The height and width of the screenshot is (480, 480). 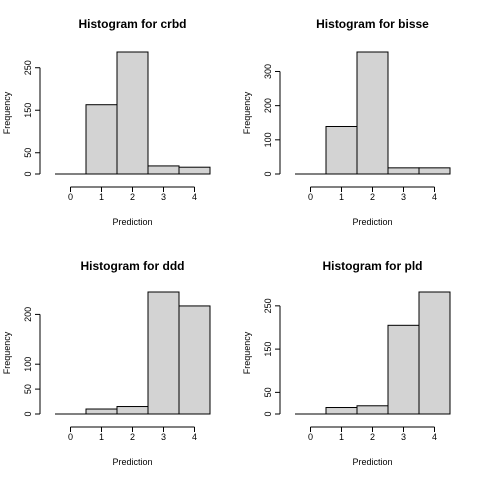 What do you see at coordinates (133, 266) in the screenshot?
I see `chart-title: Histogram for ddd` at bounding box center [133, 266].